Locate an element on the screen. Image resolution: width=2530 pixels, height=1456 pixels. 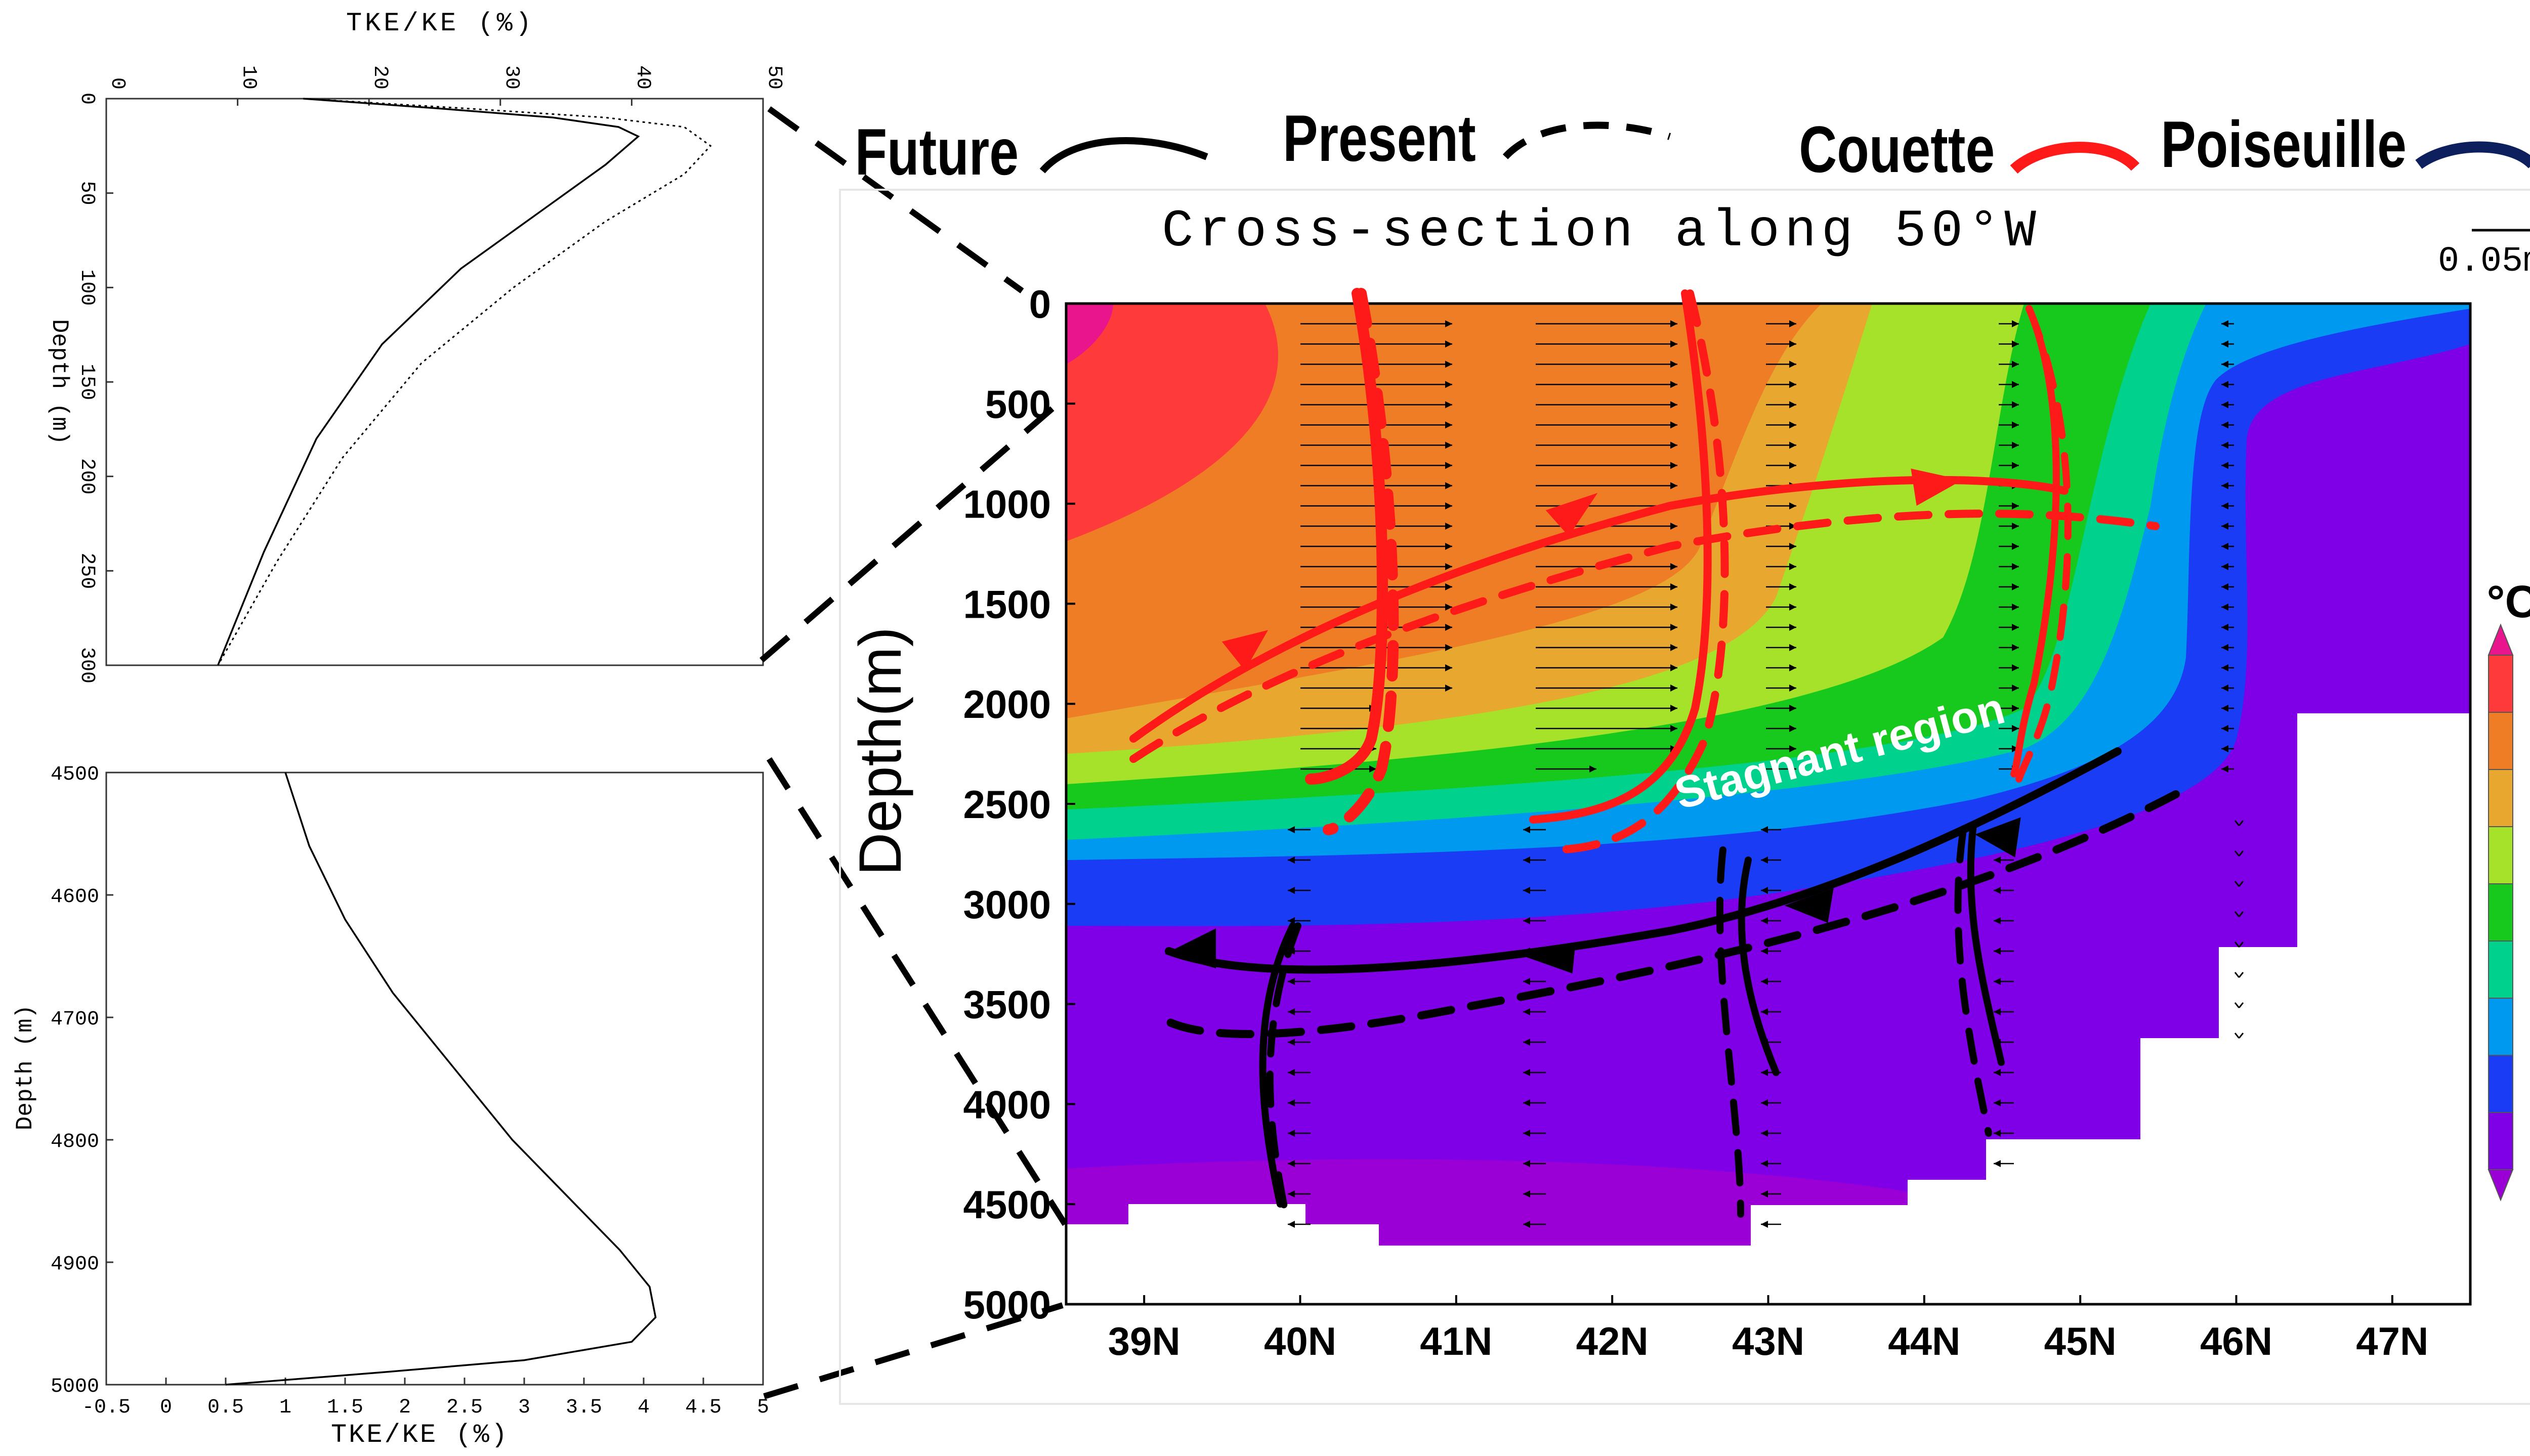
profile-upper-frame is located at coordinates (434, 382).